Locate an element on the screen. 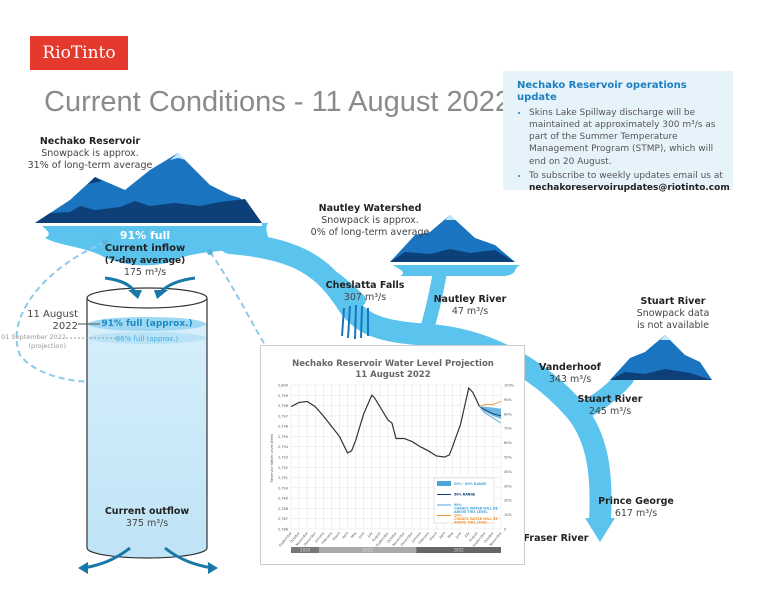 The width and height of the screenshot is (768, 593). nautley-river-name: Nautley River is located at coordinates (470, 299).